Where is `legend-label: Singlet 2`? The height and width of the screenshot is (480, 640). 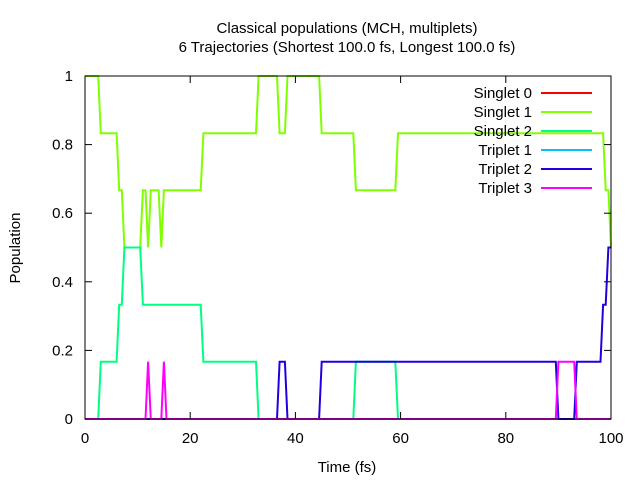
legend-label: Singlet 2 is located at coordinates (503, 131).